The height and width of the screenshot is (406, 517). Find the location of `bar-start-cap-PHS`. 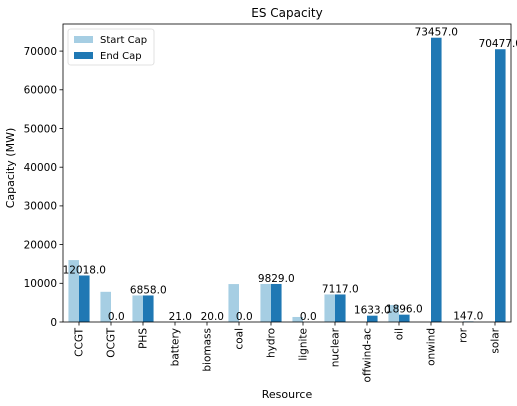

bar-start-cap-PHS is located at coordinates (137, 308).